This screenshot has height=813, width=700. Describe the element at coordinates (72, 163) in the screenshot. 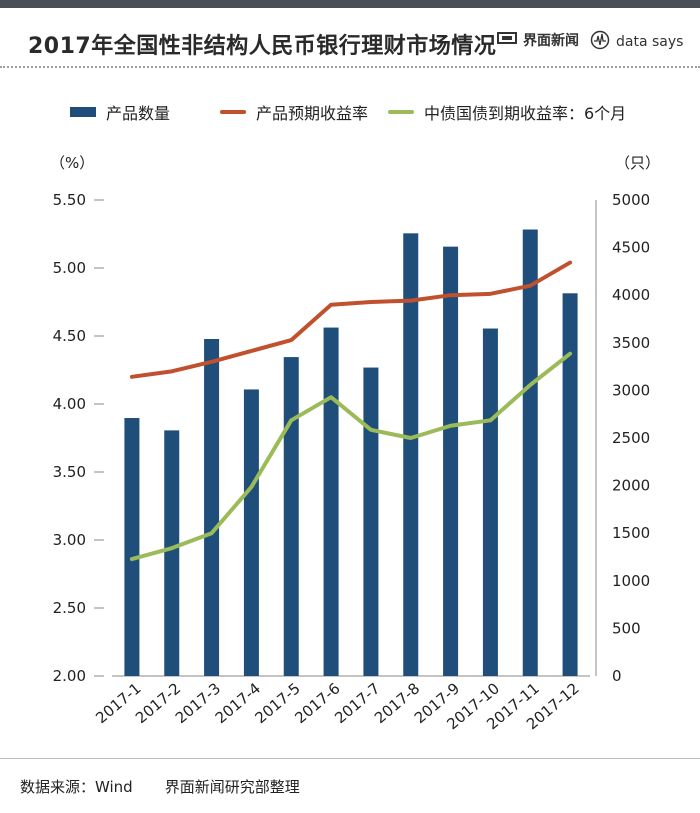

I see `left-axis-unit: （%）` at that location.